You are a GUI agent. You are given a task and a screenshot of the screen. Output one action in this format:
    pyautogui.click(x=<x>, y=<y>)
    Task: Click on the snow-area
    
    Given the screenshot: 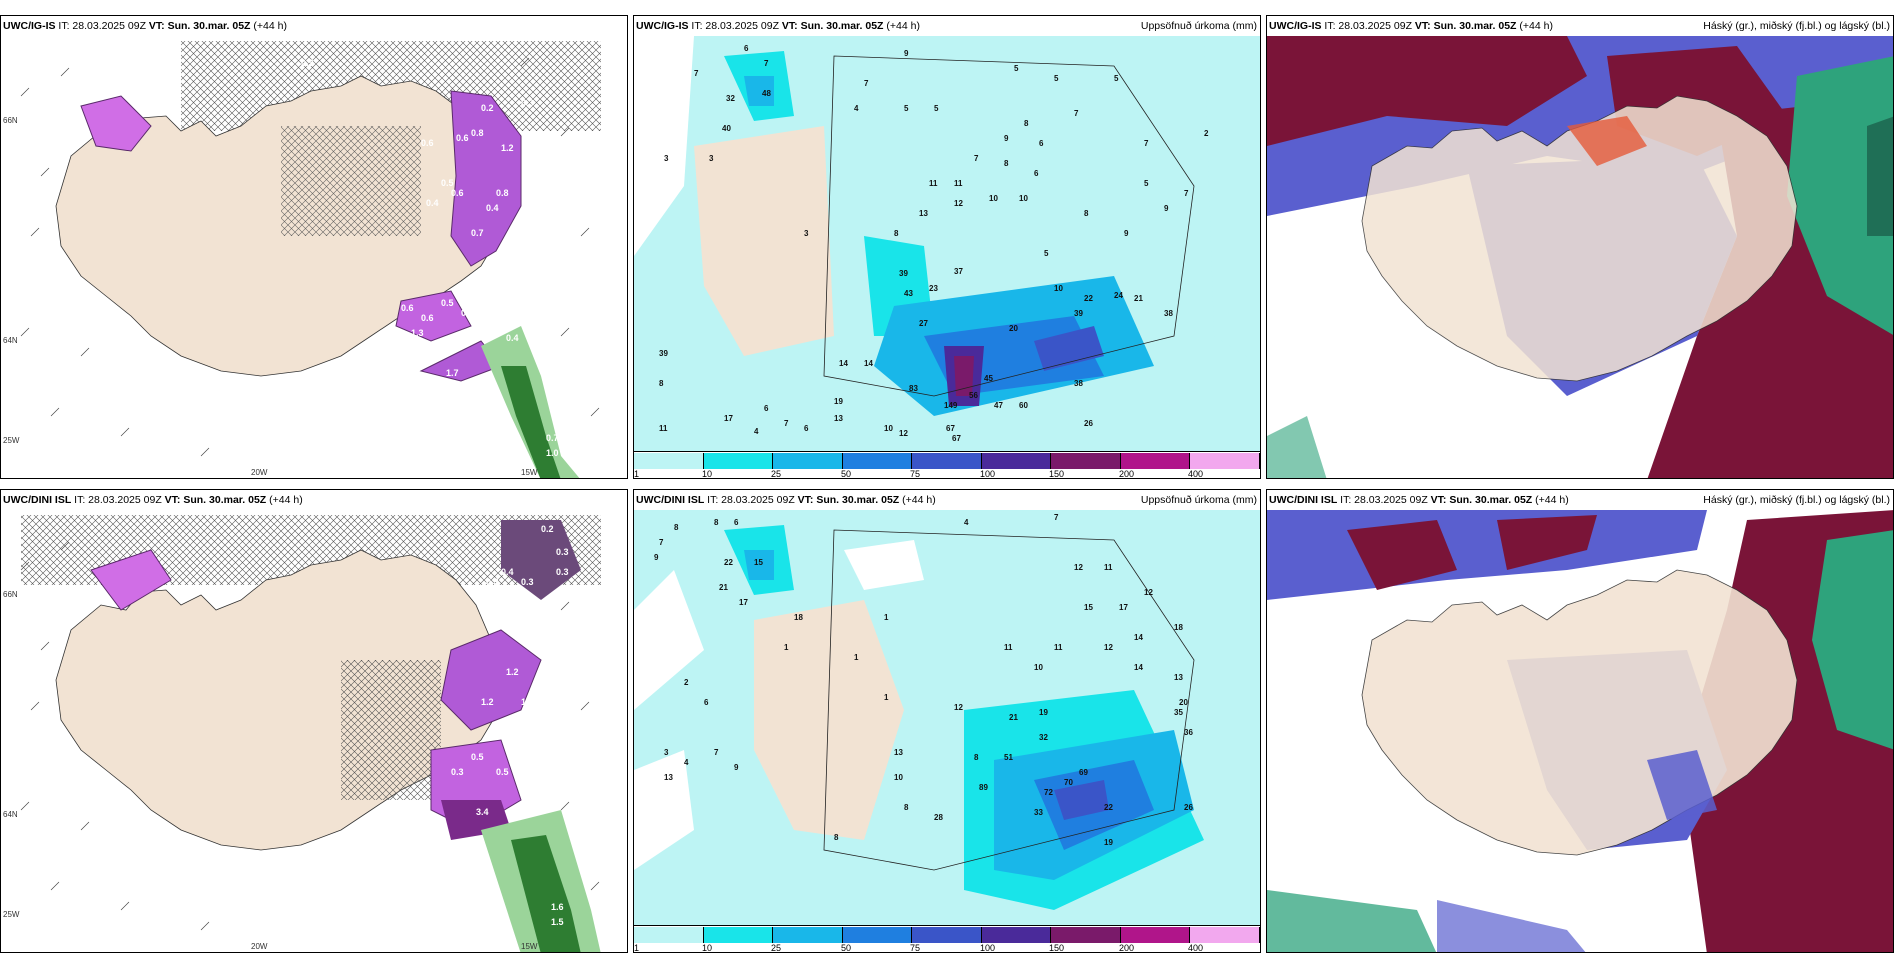 What is the action you would take?
    pyautogui.click(x=491, y=680)
    